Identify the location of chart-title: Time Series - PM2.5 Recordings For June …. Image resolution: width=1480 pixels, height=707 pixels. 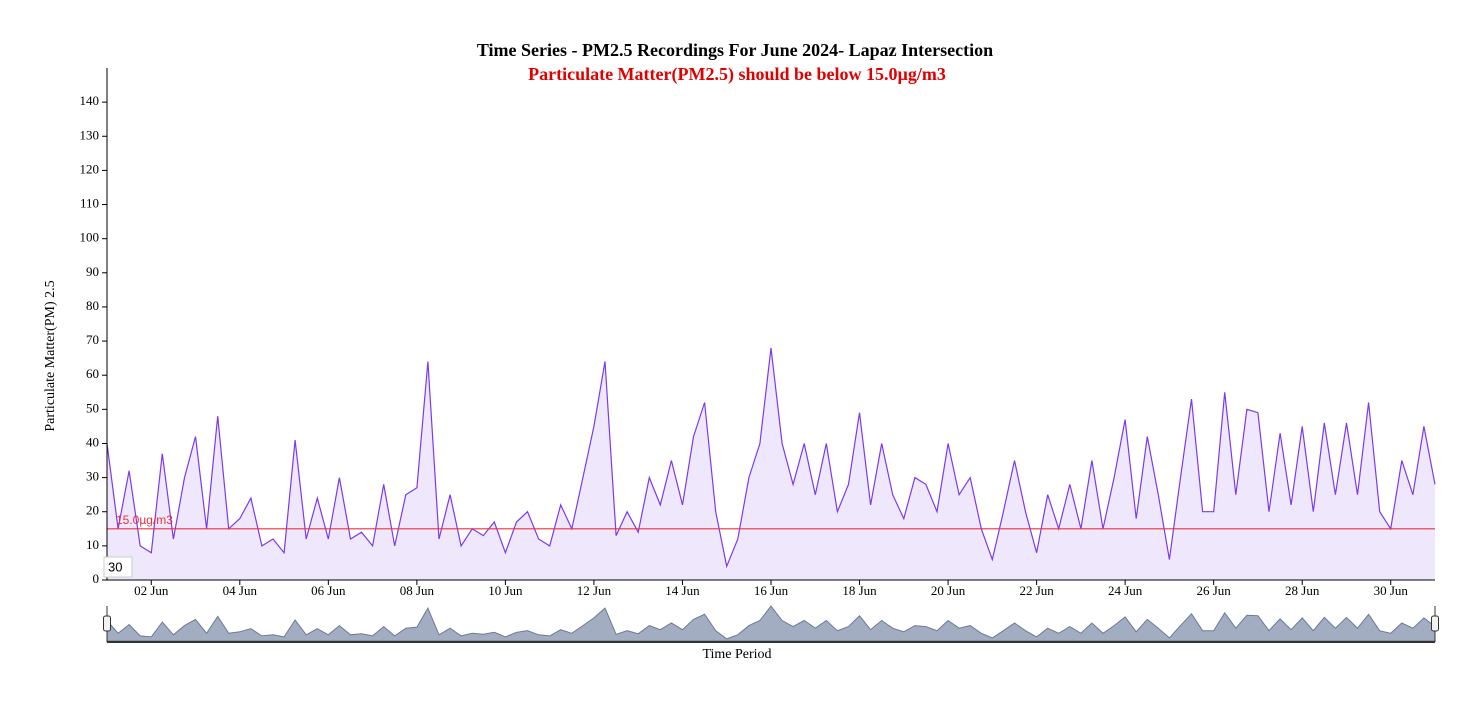
(735, 50).